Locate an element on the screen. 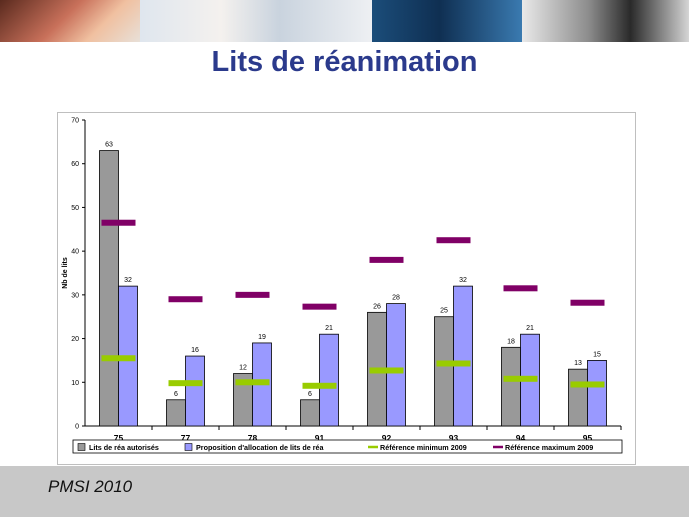 The image size is (689, 517). footer-text: PMSI 2010 is located at coordinates (90, 486).